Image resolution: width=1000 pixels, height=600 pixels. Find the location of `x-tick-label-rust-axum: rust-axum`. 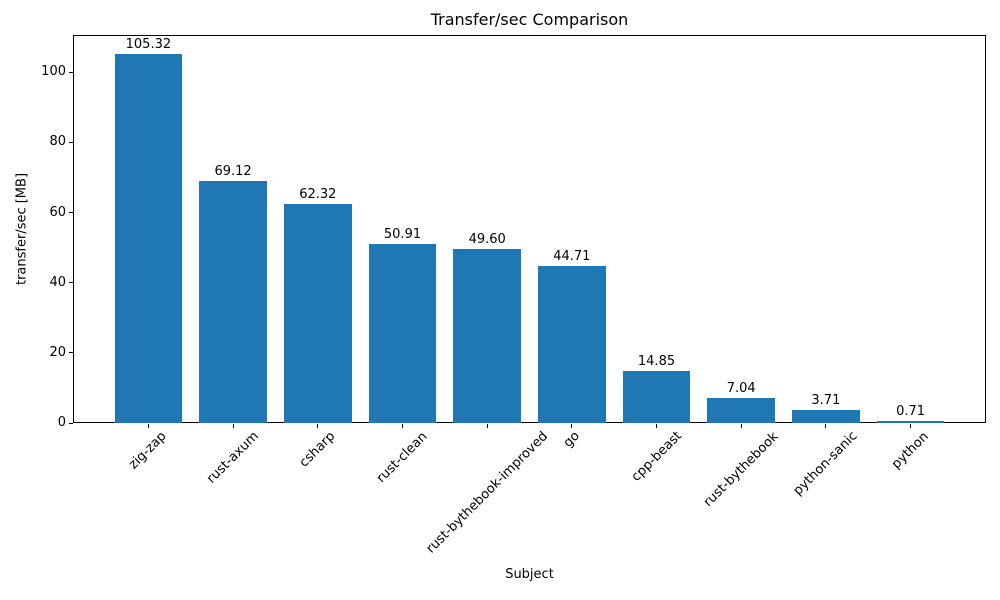

x-tick-label-rust-axum: rust-axum is located at coordinates (232, 458).